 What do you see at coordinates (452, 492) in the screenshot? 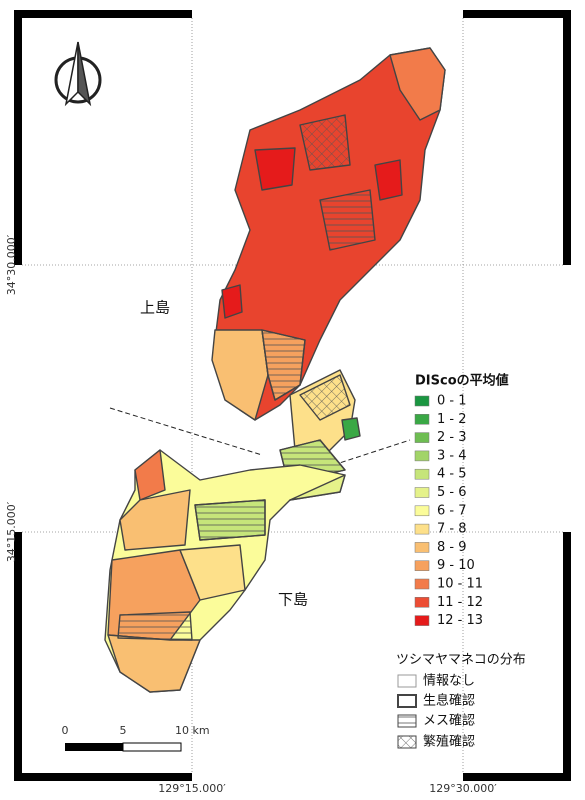
I see `legend-label: 5 - 6` at bounding box center [452, 492].